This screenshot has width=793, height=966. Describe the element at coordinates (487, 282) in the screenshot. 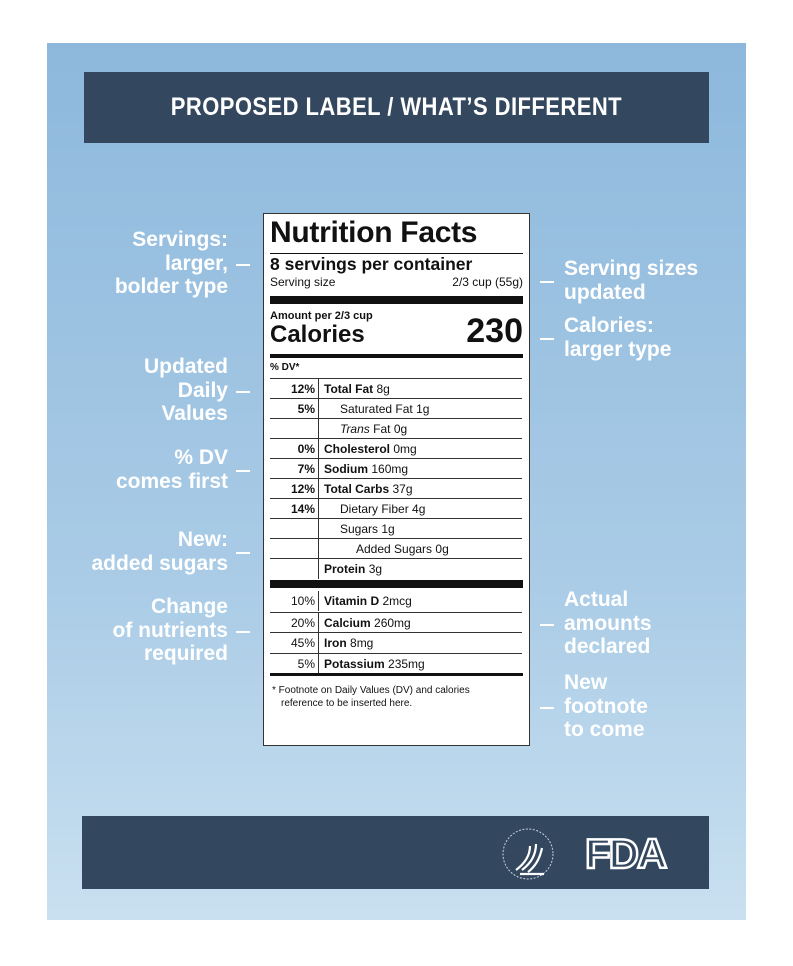

I see `serving-size-value: 2/3 cup (55g)` at that location.